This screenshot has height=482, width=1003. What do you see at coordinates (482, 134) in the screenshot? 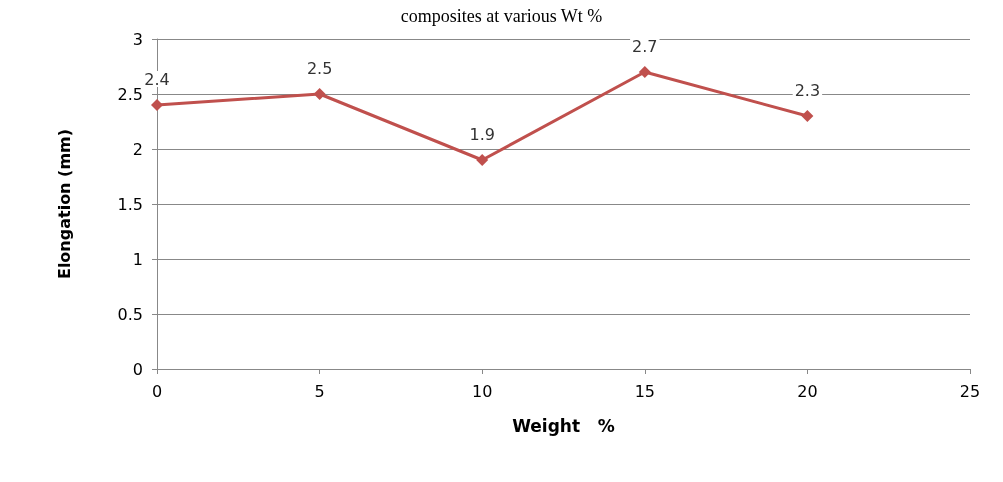
I see `data-label: 1.9` at bounding box center [482, 134].